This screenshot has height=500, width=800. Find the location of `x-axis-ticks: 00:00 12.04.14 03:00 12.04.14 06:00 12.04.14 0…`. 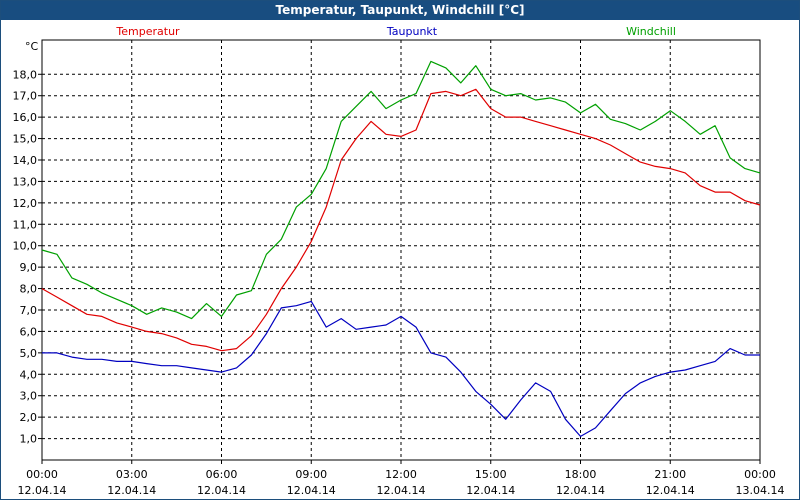

x-axis-ticks: 00:00 12.04.14 03:00 12.04.14 06:00 12.04.14 0… is located at coordinates (401, 478).